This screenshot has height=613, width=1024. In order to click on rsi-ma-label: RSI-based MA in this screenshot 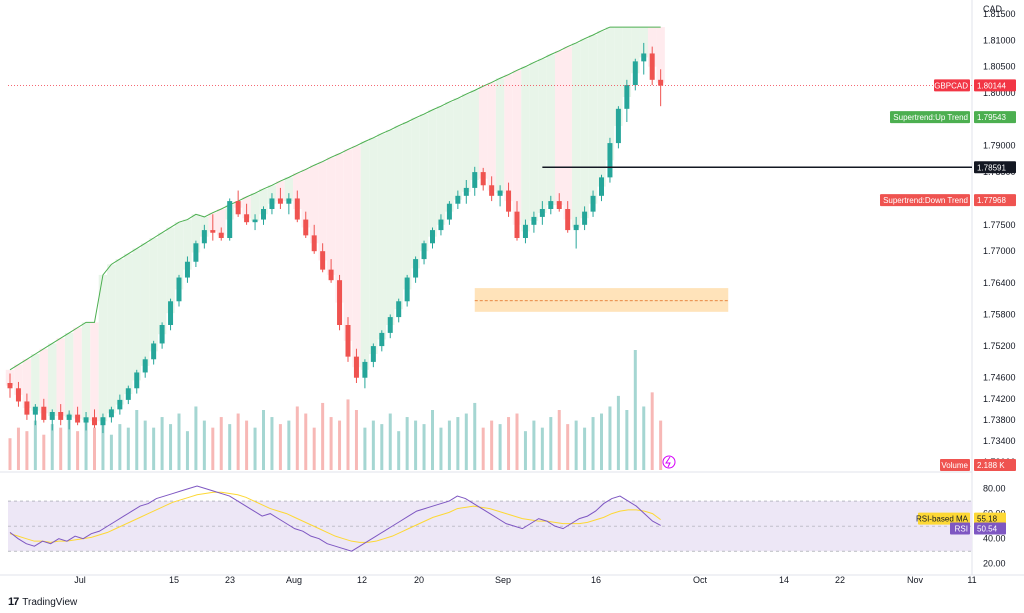, I will do `click(942, 519)`.